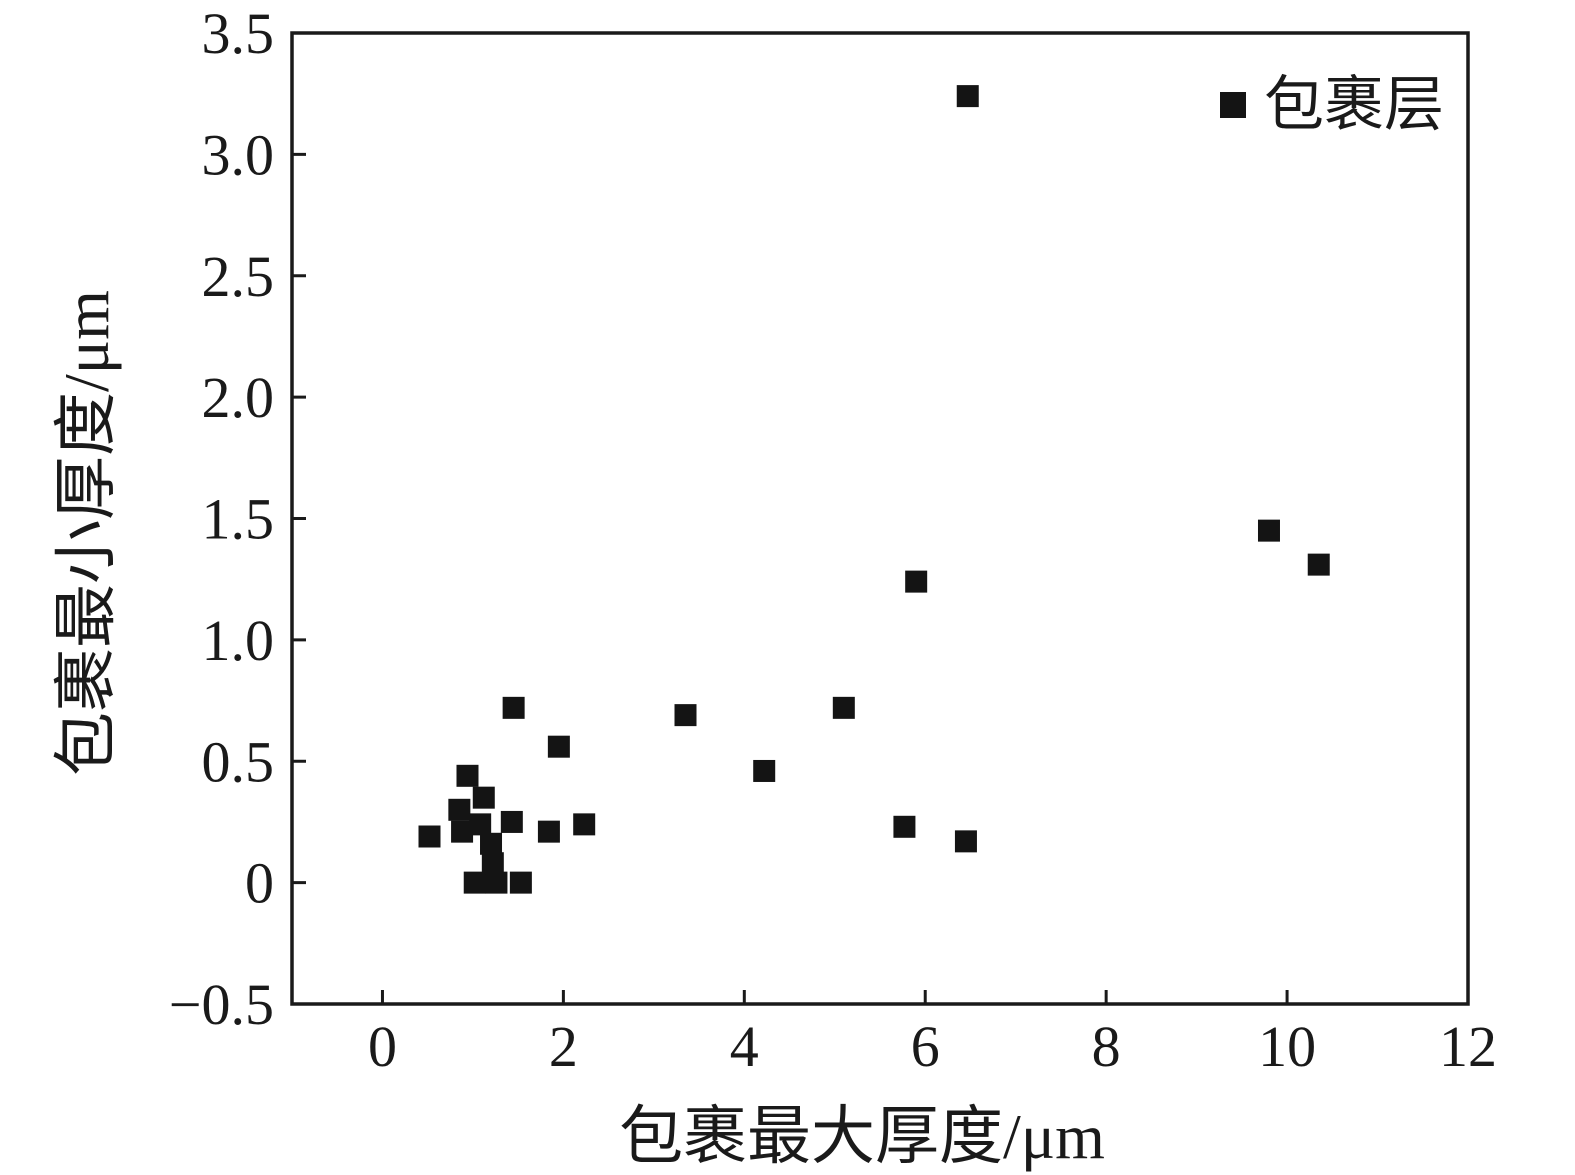 This screenshot has width=1575, height=1175. What do you see at coordinates (238, 519) in the screenshot?
I see `y-tick-label: 1.5` at bounding box center [238, 519].